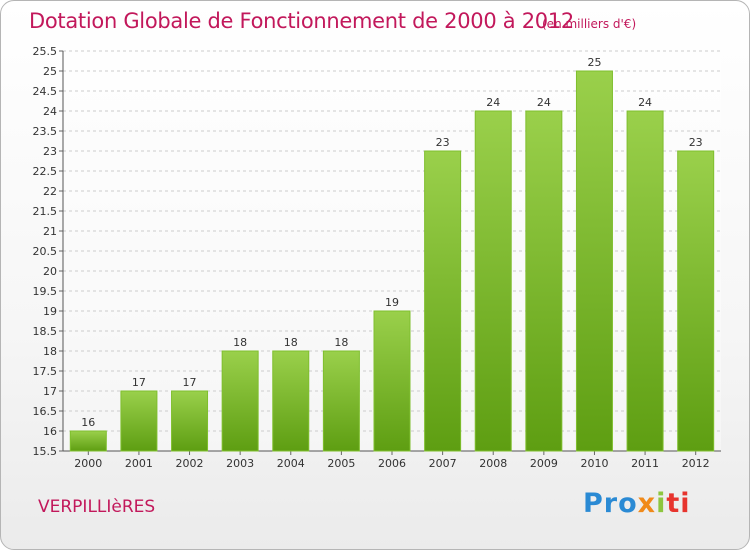 This screenshot has width=750, height=550. Describe the element at coordinates (45, 451) in the screenshot. I see `y-tick-label: 15.5` at that location.